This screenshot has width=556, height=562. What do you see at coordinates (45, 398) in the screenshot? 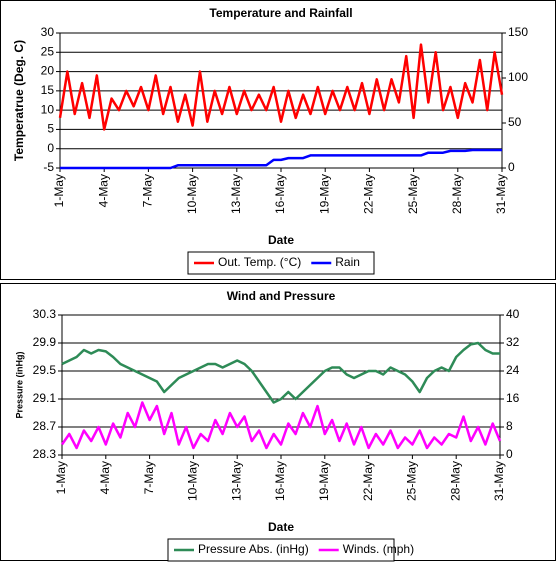
I see `y-tick-label: 29.1` at bounding box center [45, 398].